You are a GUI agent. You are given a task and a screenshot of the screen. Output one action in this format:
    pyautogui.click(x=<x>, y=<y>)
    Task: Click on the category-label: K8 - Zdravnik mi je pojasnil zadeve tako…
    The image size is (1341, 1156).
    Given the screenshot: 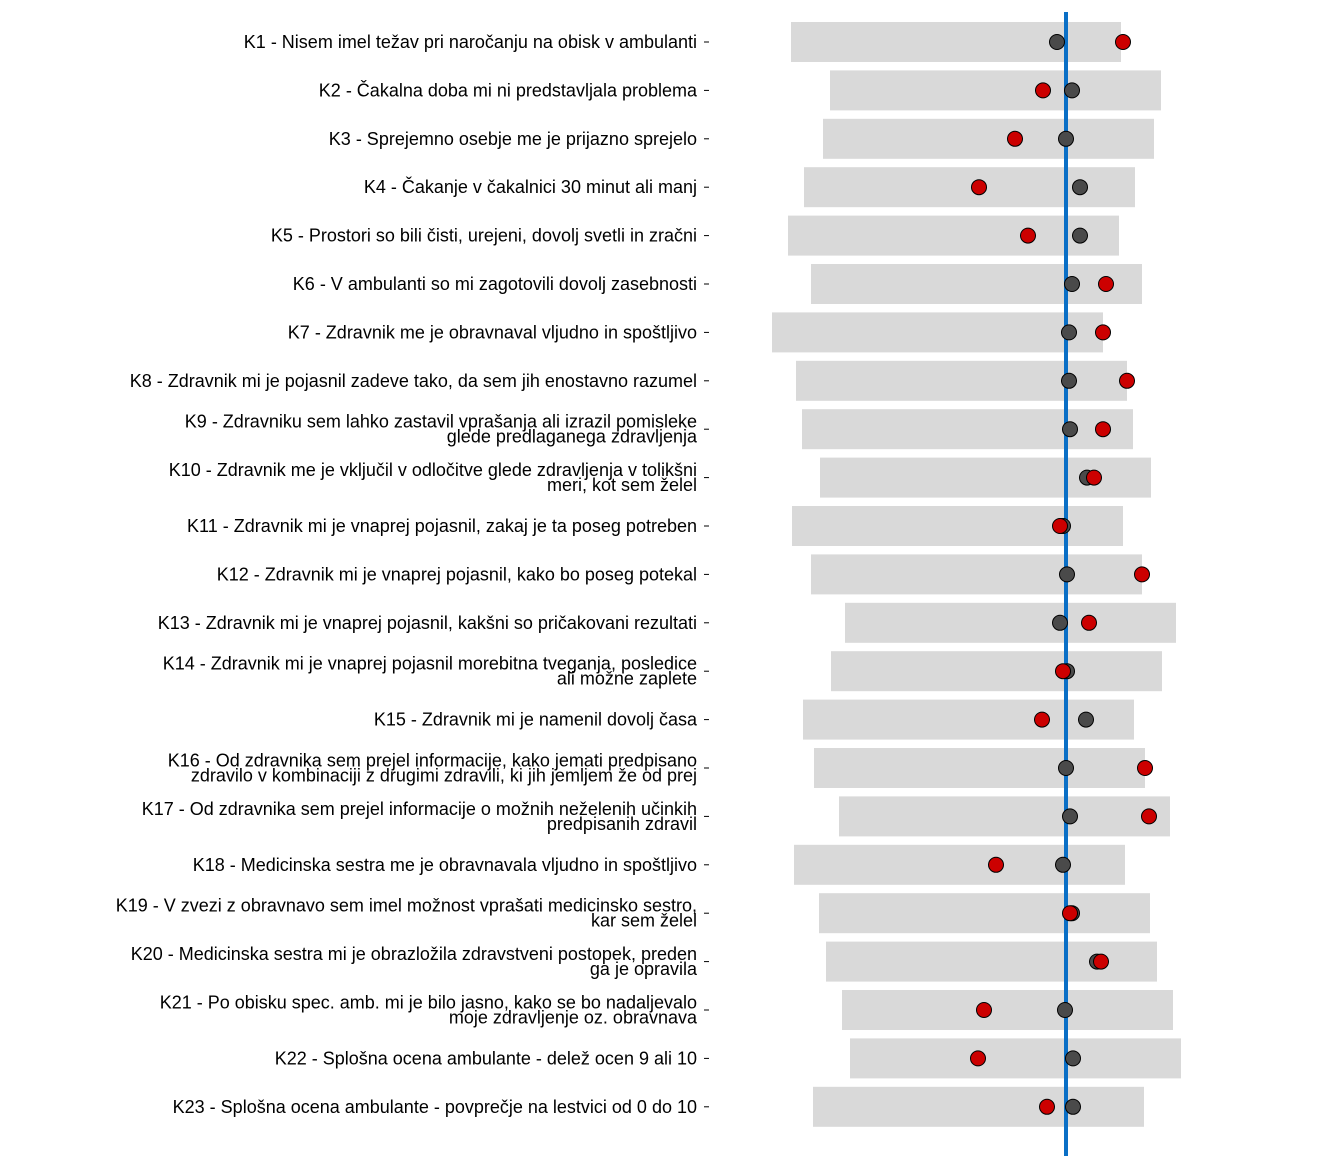 What is the action you would take?
    pyautogui.click(x=413, y=381)
    